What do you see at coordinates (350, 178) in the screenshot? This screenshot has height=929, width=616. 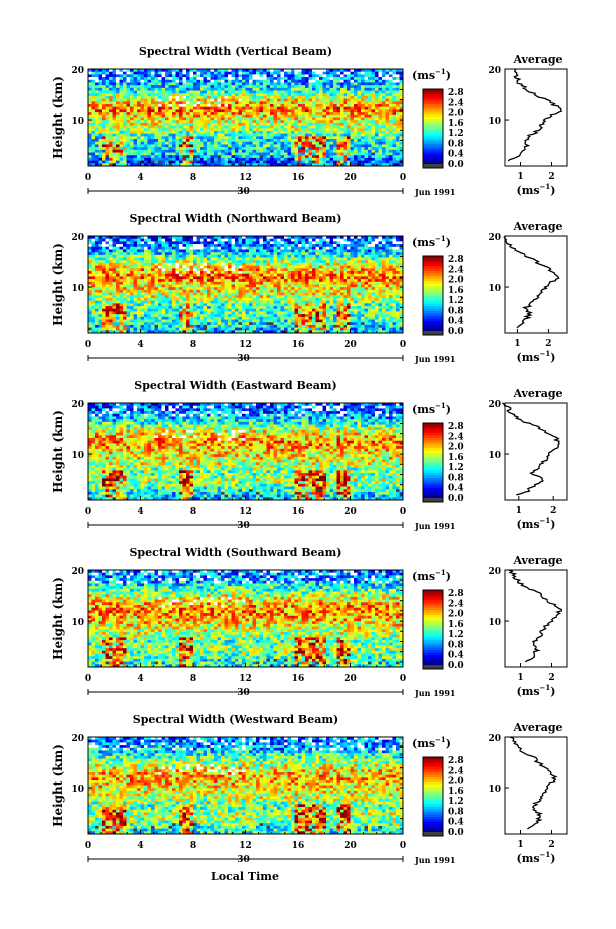 I see `x-tick-label: 20` at bounding box center [350, 178].